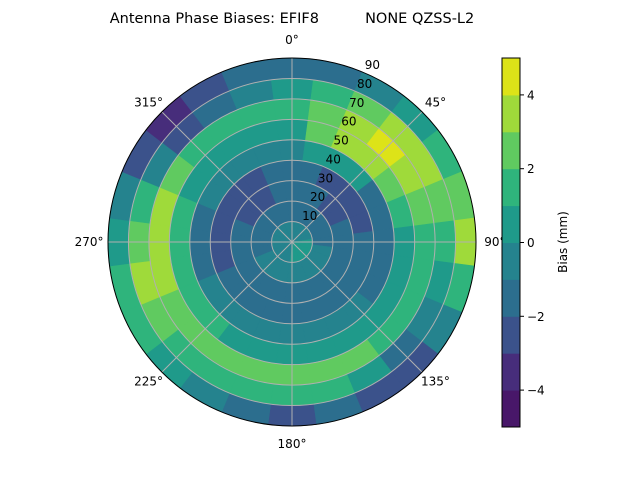  What do you see at coordinates (494, 242) in the screenshot?
I see `azimuth-tick-label: 90°` at bounding box center [494, 242].